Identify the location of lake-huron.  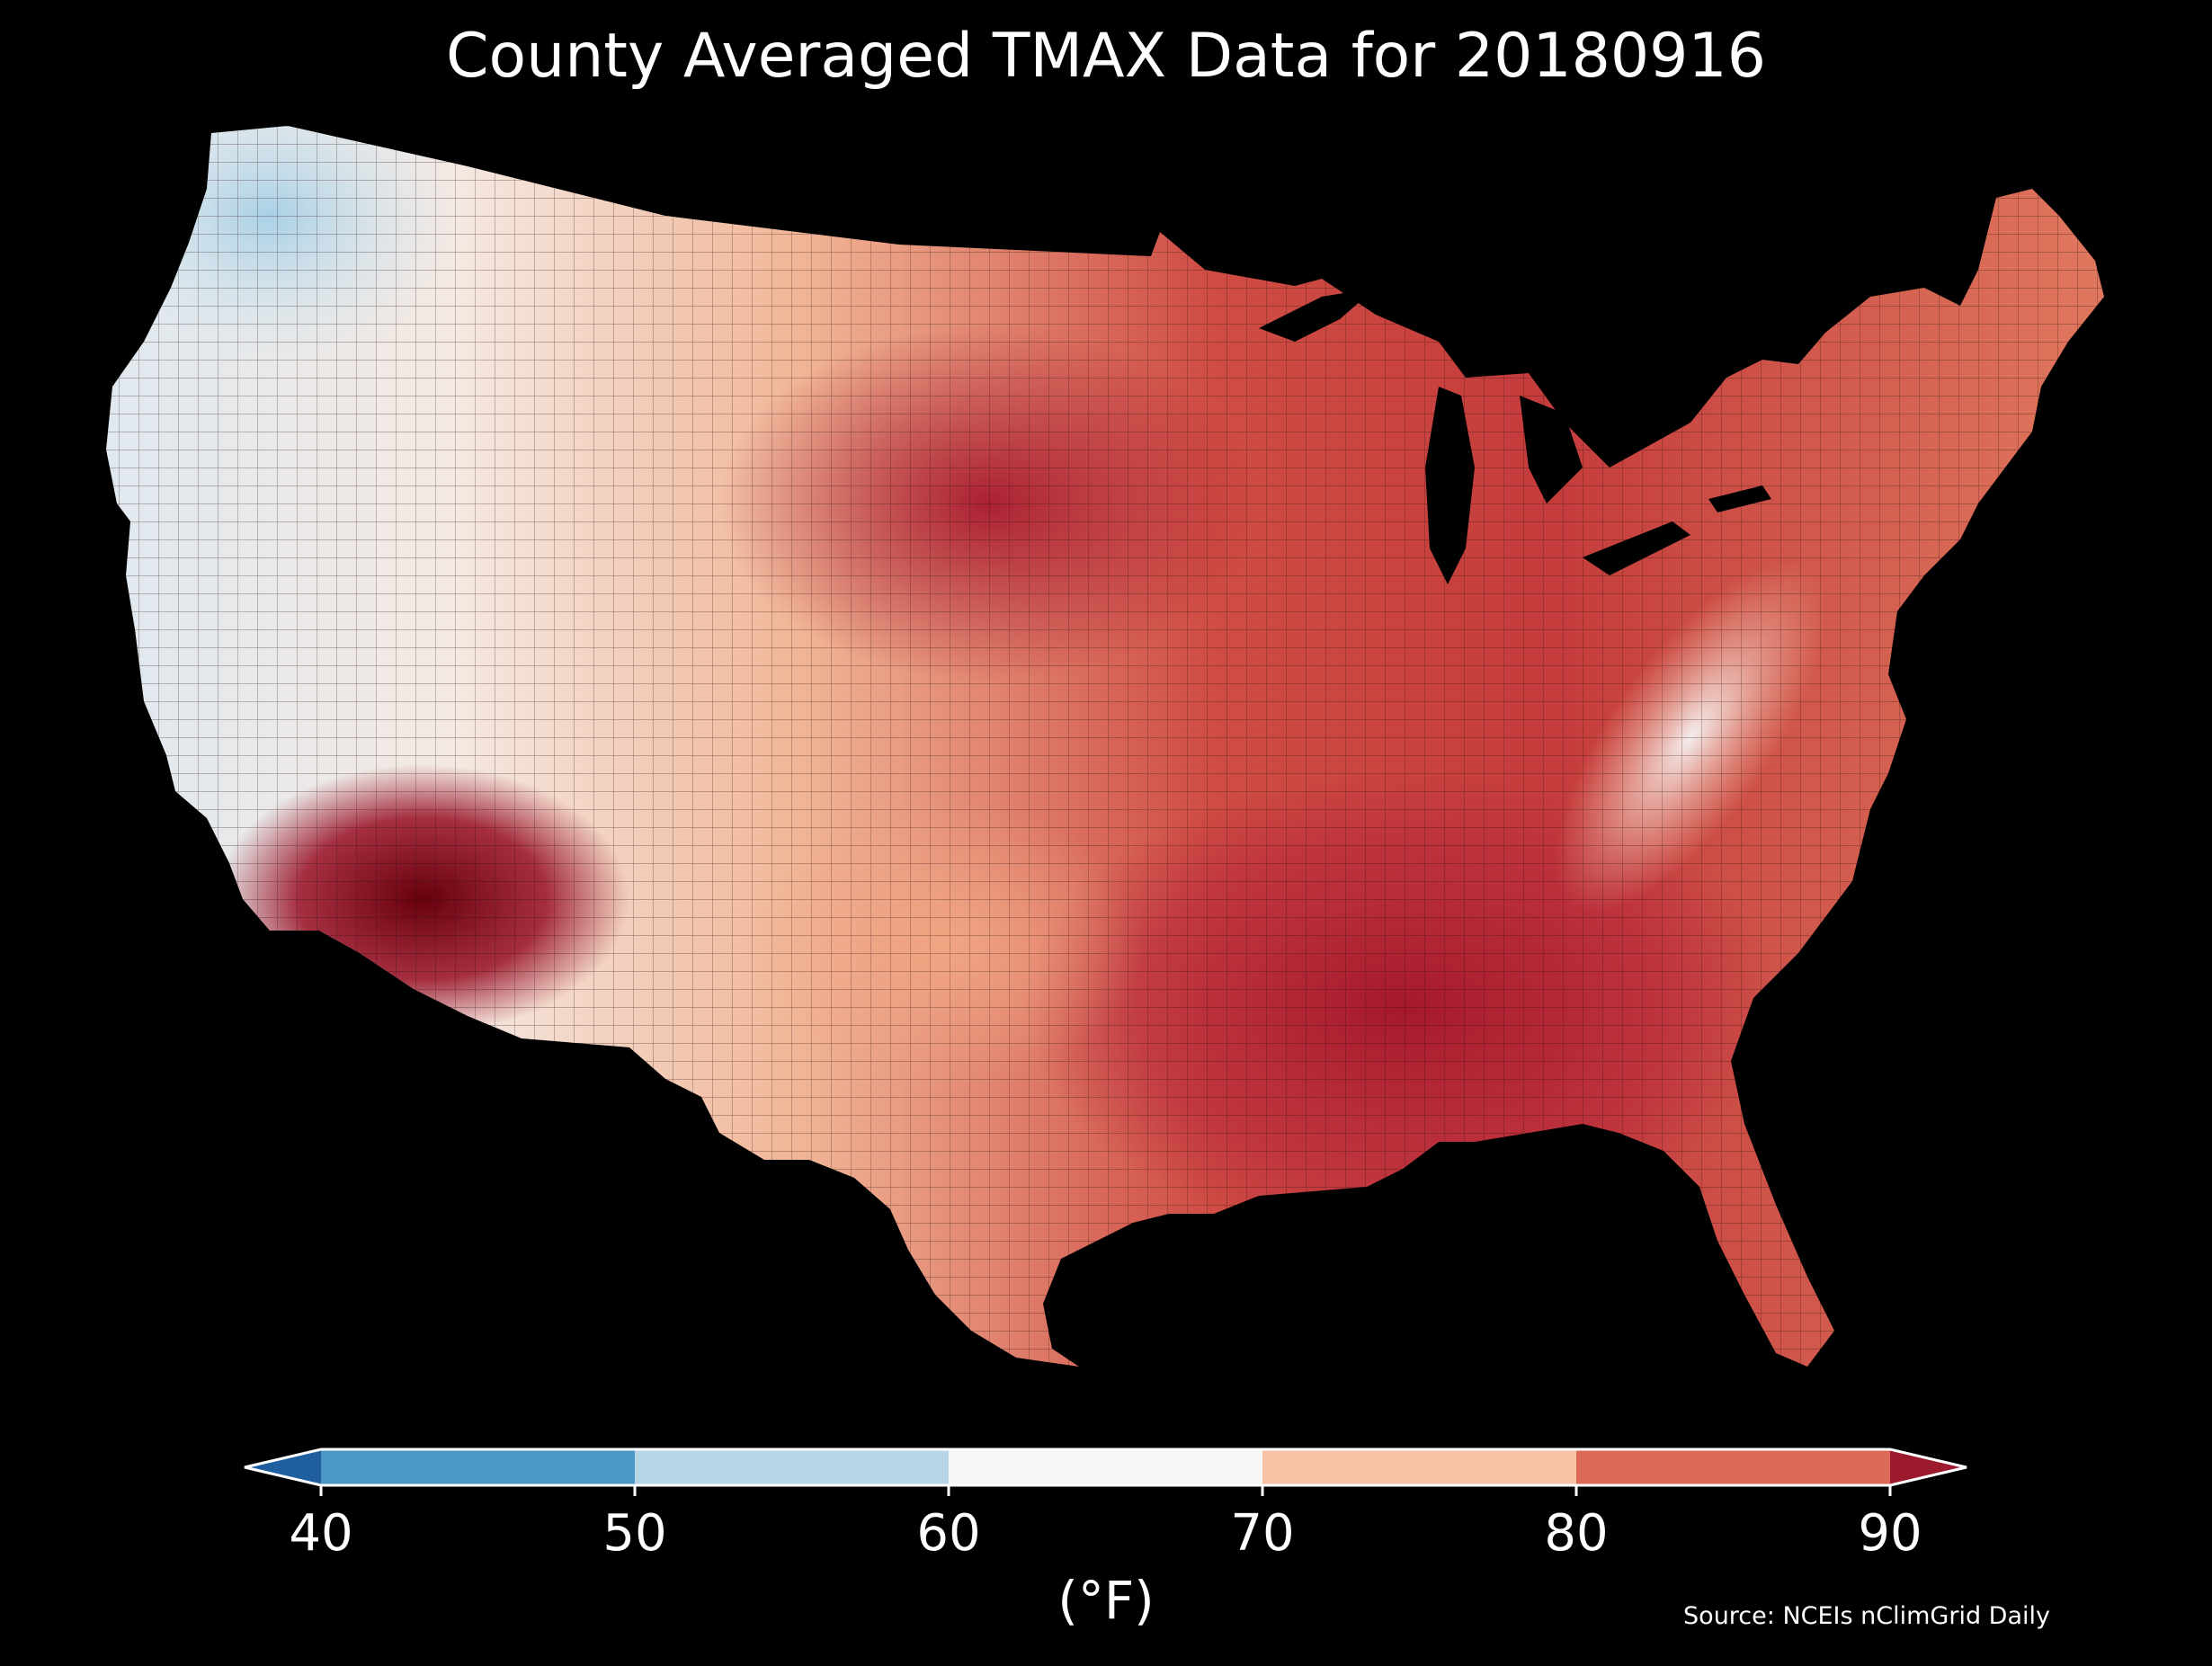
(1551, 450).